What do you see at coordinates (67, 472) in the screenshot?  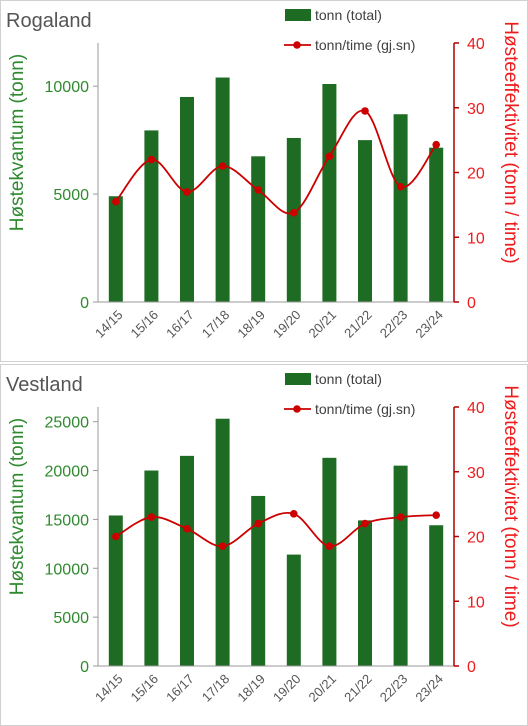 I see `left-tick-label: 20000` at bounding box center [67, 472].